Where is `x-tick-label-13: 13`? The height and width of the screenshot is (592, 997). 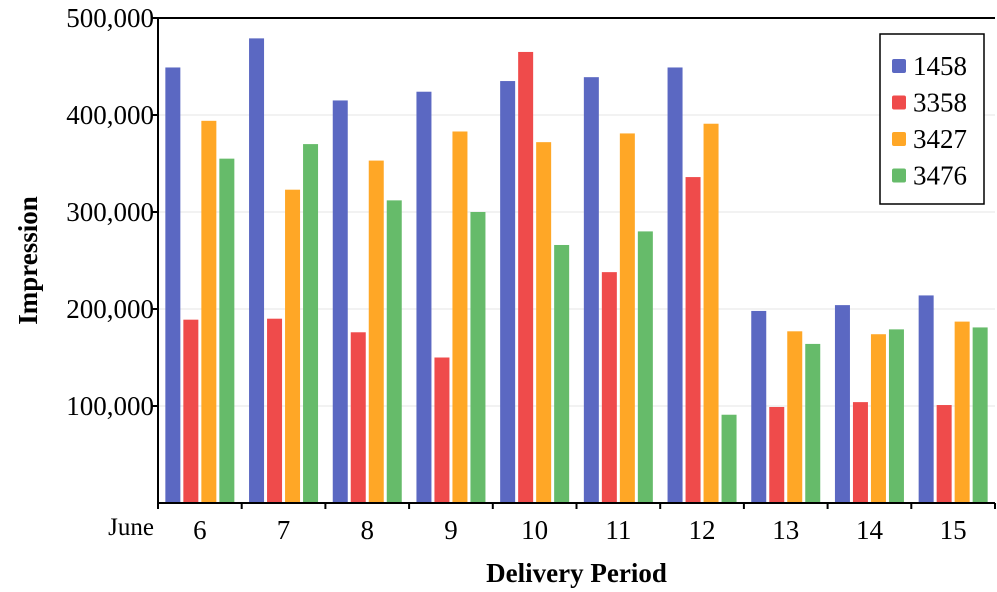 x-tick-label-13: 13 is located at coordinates (785, 530).